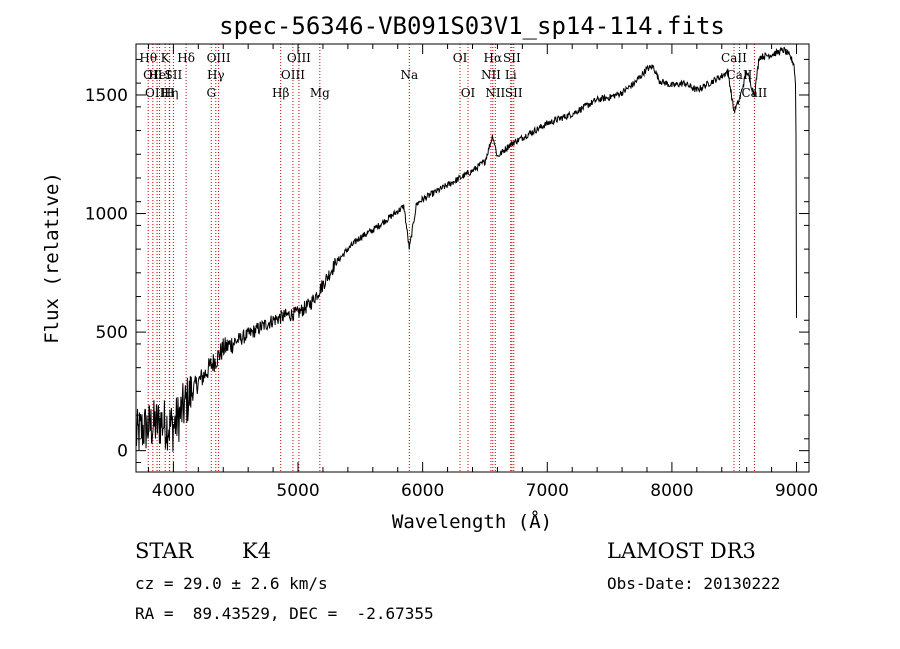 Image resolution: width=900 pixels, height=649 pixels. I want to click on line-label-3: HeI, so click(159, 75).